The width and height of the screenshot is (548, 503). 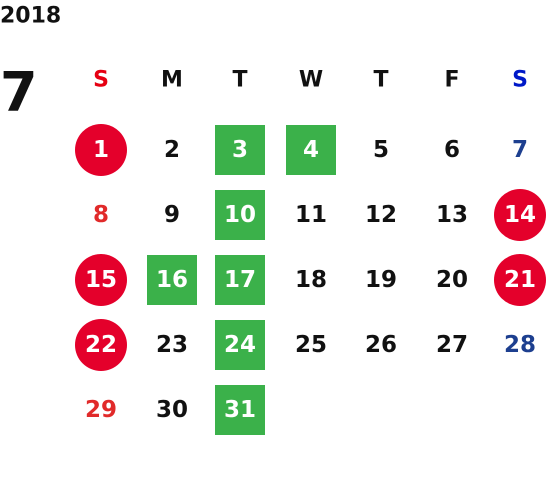 I want to click on day-number: 3, so click(x=240, y=150).